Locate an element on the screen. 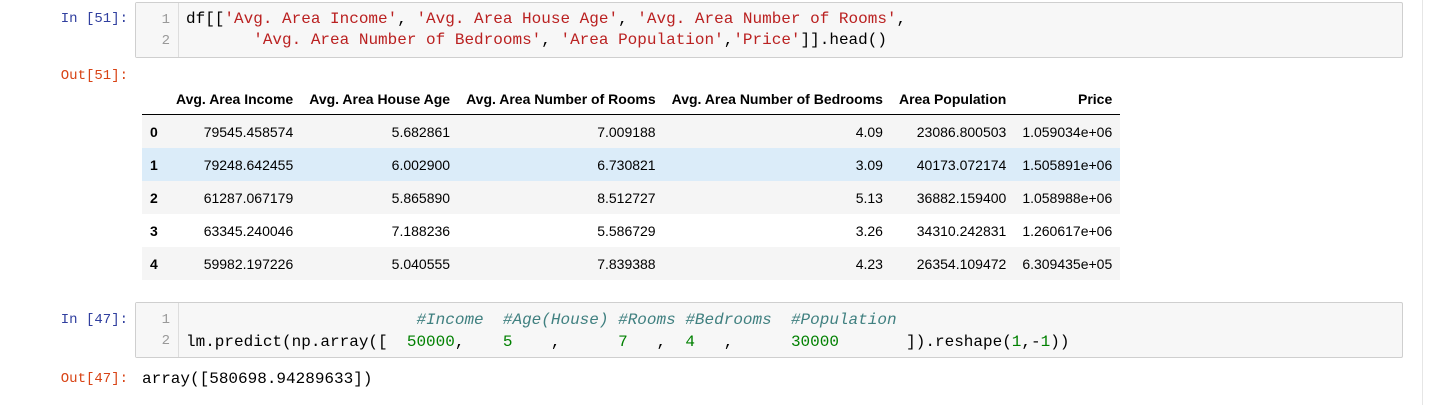 The height and width of the screenshot is (405, 1431). table-cell: 5.13 is located at coordinates (869, 197).